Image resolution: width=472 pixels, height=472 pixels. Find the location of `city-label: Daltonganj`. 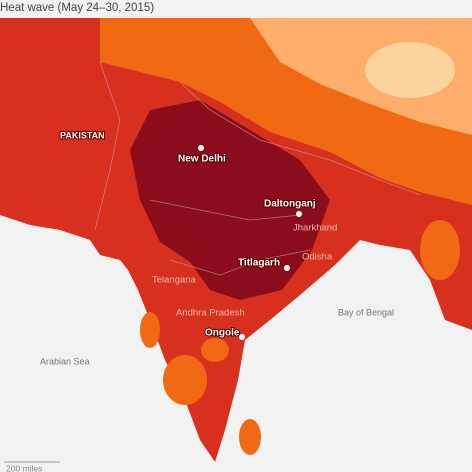

city-label: Daltonganj is located at coordinates (290, 204).